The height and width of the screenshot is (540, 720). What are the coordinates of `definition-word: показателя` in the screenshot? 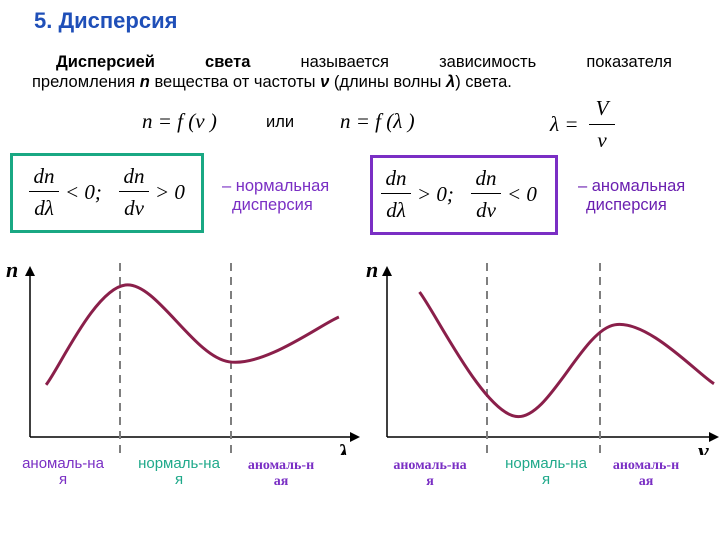 It's located at (629, 62).